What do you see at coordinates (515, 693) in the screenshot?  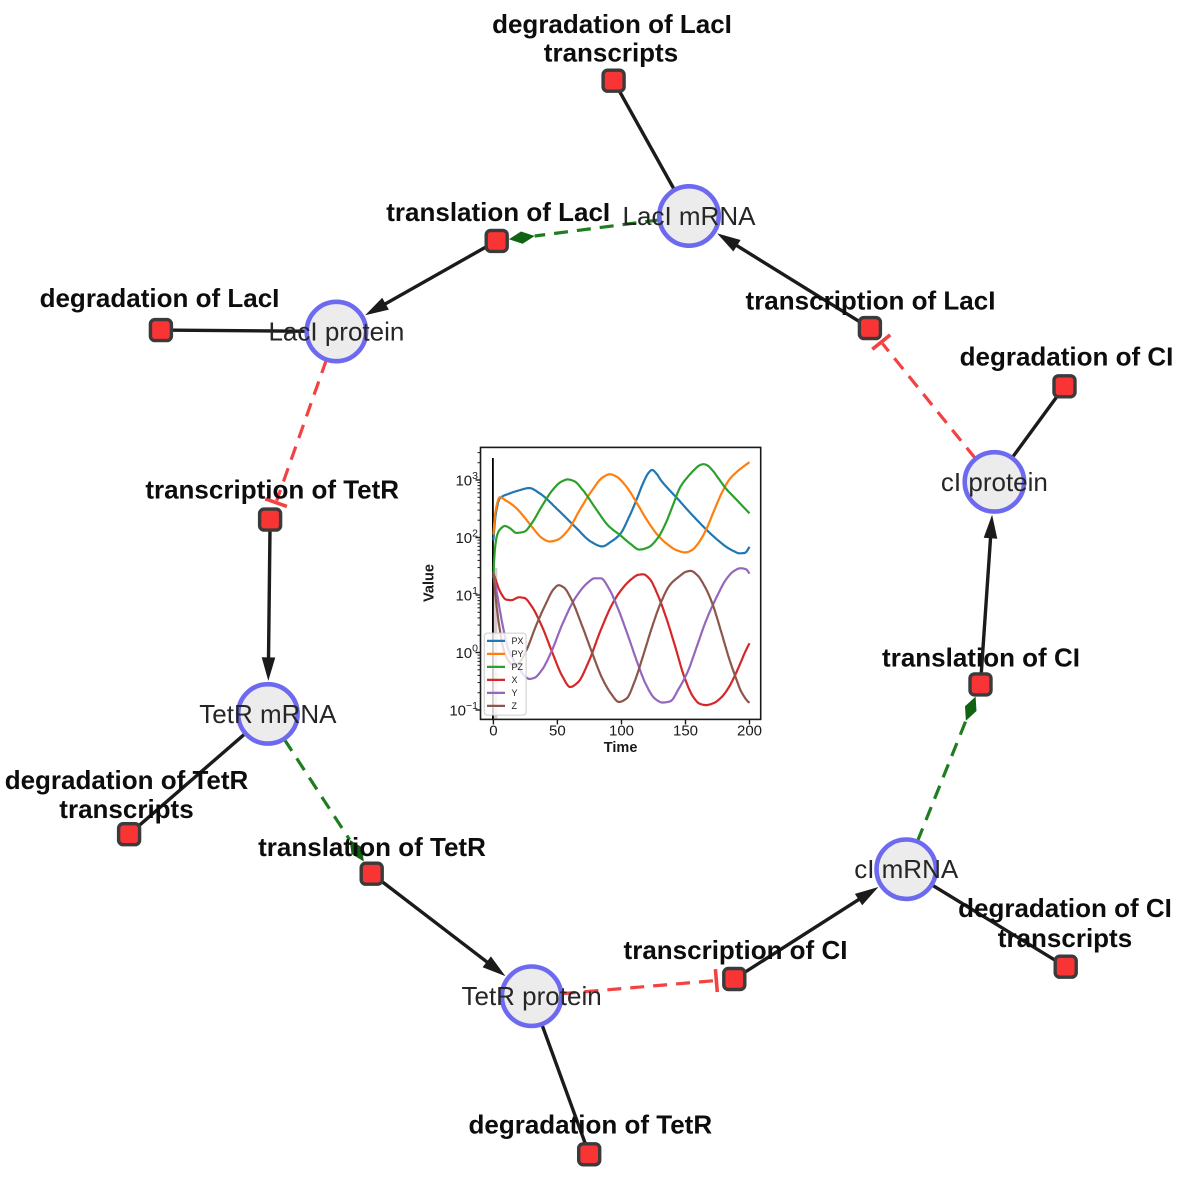 I see `svg-text: Y` at bounding box center [515, 693].